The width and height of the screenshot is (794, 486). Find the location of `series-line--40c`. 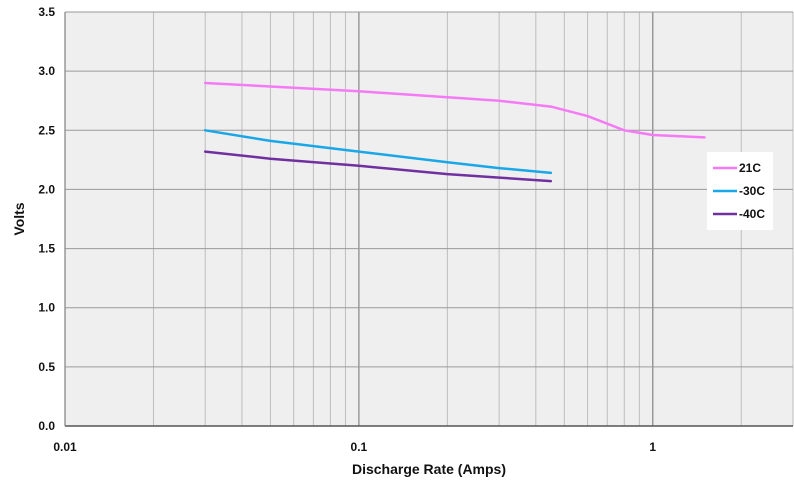

series-line--40c is located at coordinates (378, 166).